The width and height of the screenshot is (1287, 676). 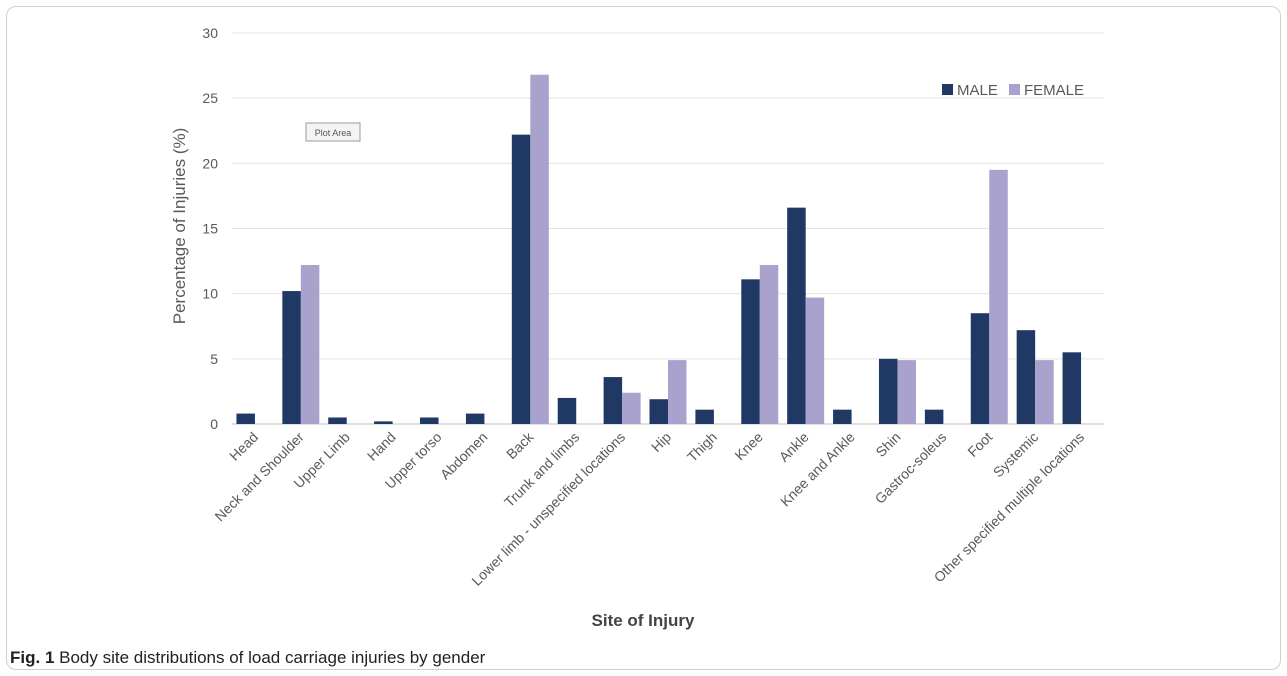 What do you see at coordinates (520, 445) in the screenshot?
I see `x-tick-label: Back` at bounding box center [520, 445].